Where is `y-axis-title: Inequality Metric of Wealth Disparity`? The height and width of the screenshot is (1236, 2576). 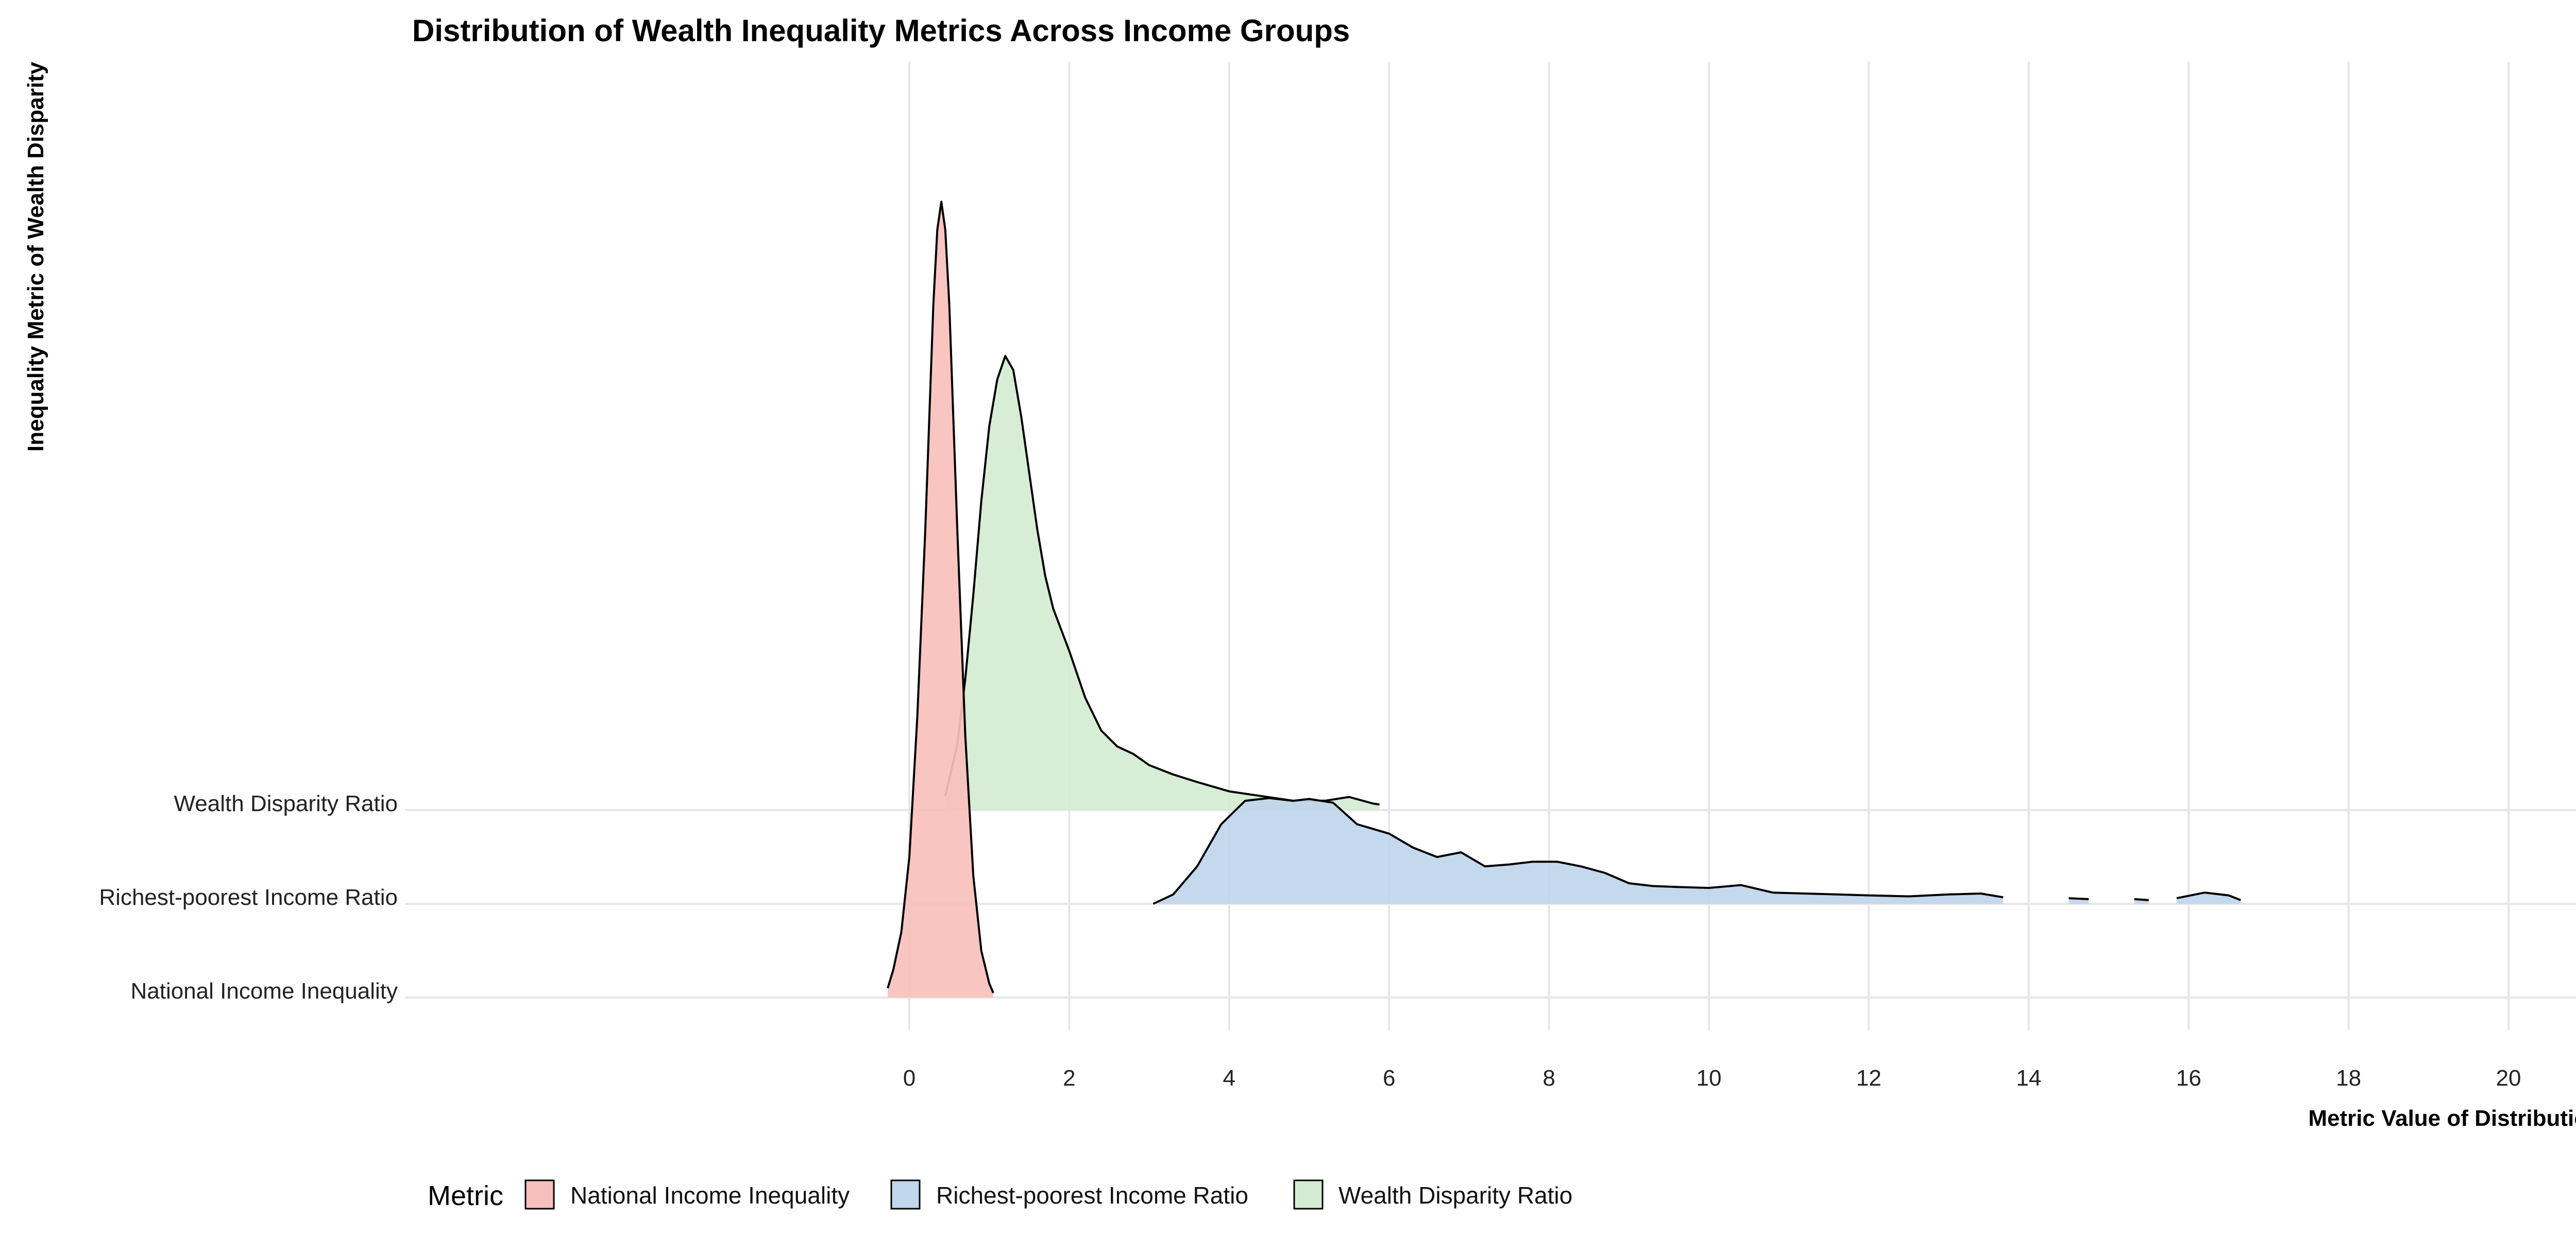
y-axis-title: Inequality Metric of Wealth Disparity is located at coordinates (35, 256).